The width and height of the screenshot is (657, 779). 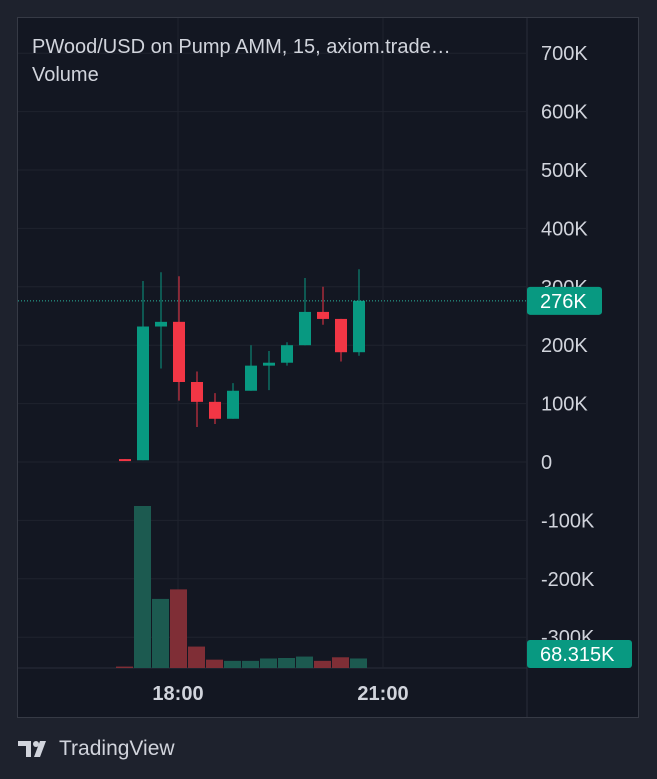 I want to click on y-tick-label: -200K, so click(x=568, y=580).